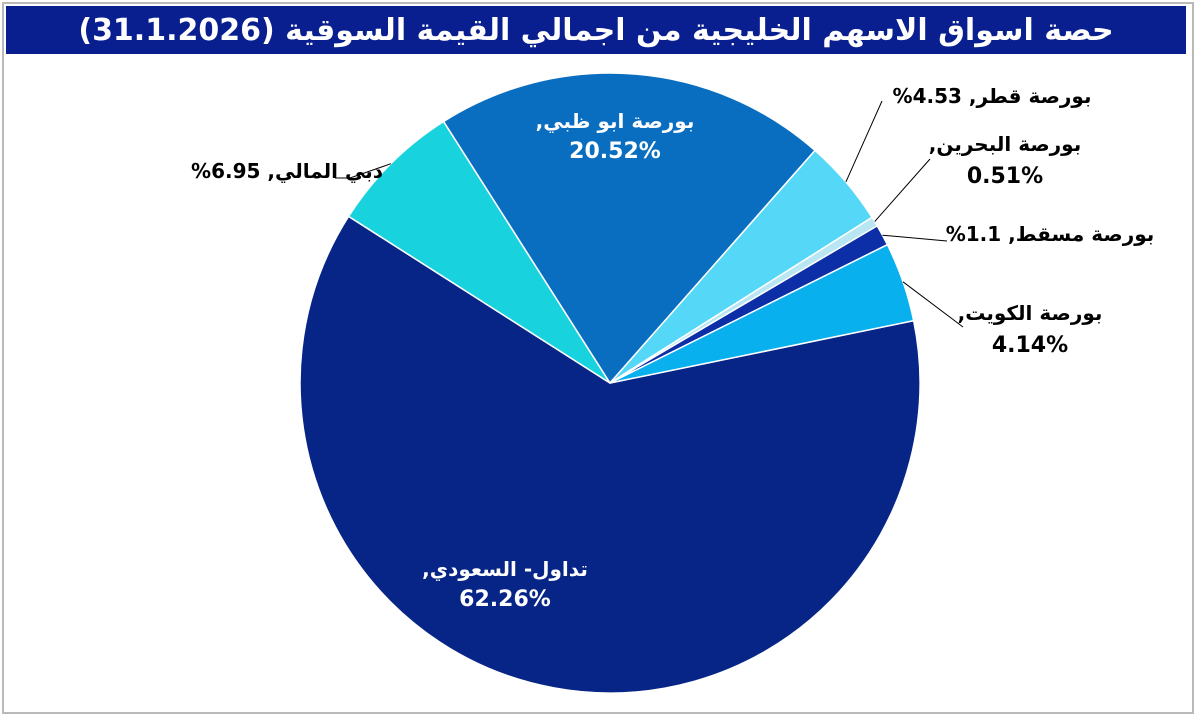  Describe the element at coordinates (1050, 234) in the screenshot. I see `slice-label-6: بورصة مسقط, 1.1%` at that location.